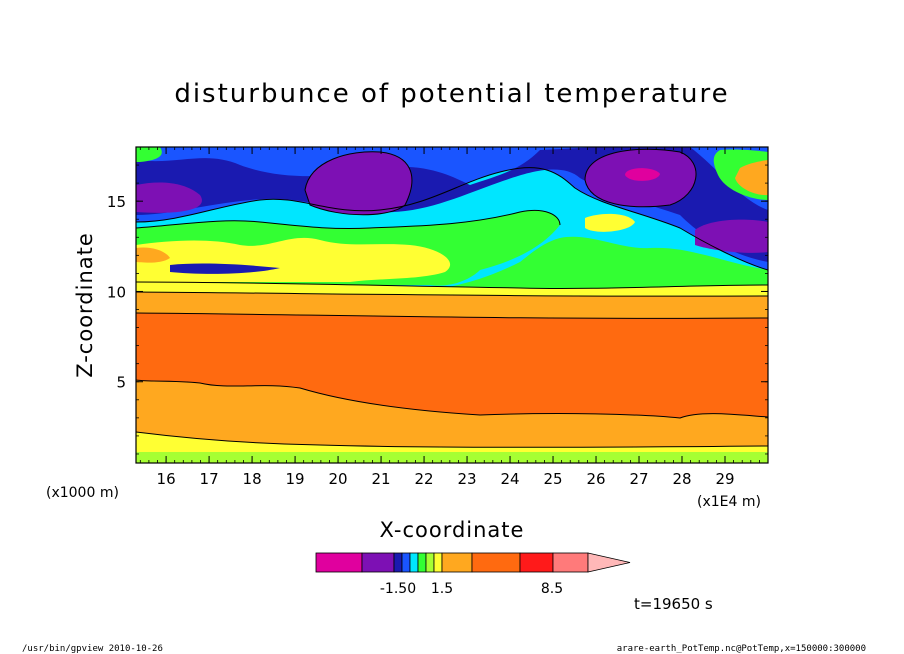  I want to click on purple-blob-left, so click(169, 197).